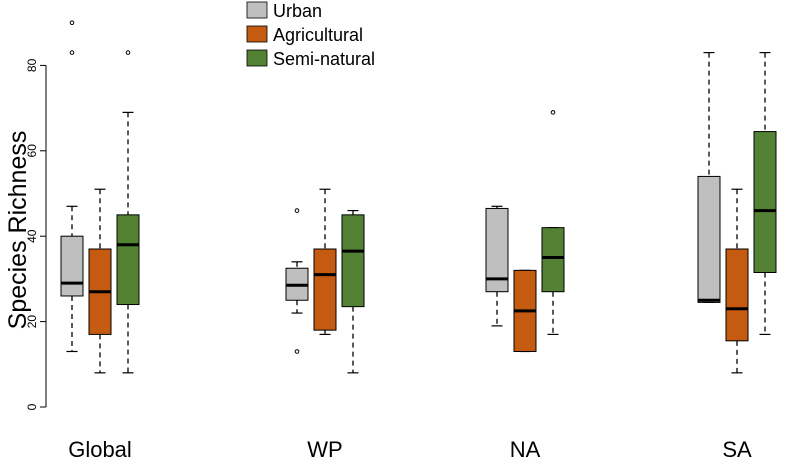 The height and width of the screenshot is (472, 793). What do you see at coordinates (318, 35) in the screenshot?
I see `legend-label-agricultural: Agricultural` at bounding box center [318, 35].